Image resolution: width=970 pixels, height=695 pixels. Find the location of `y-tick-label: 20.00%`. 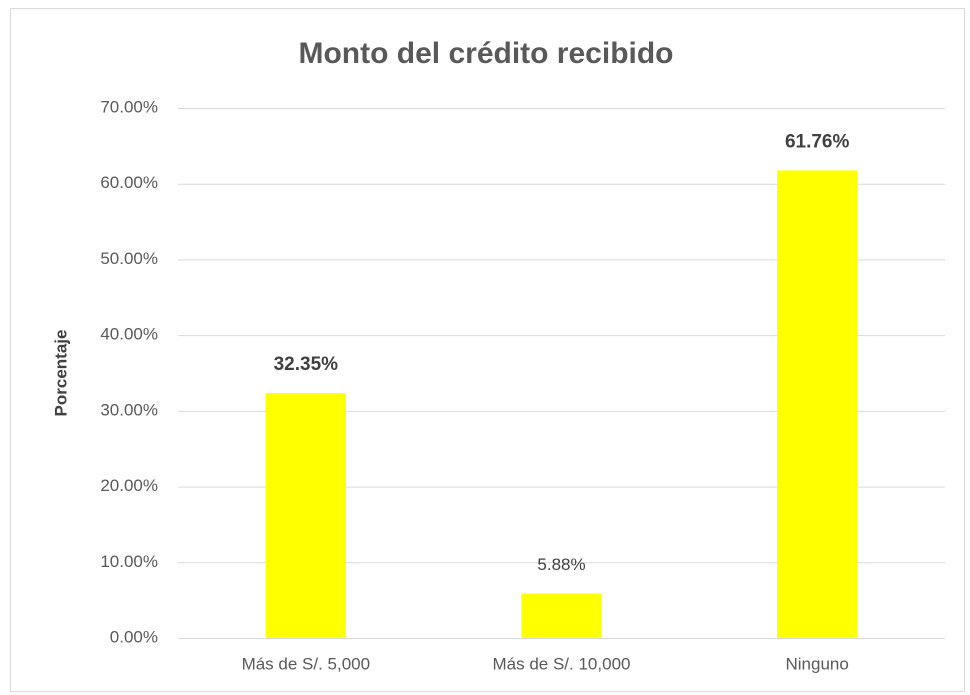

y-tick-label: 20.00% is located at coordinates (129, 485).